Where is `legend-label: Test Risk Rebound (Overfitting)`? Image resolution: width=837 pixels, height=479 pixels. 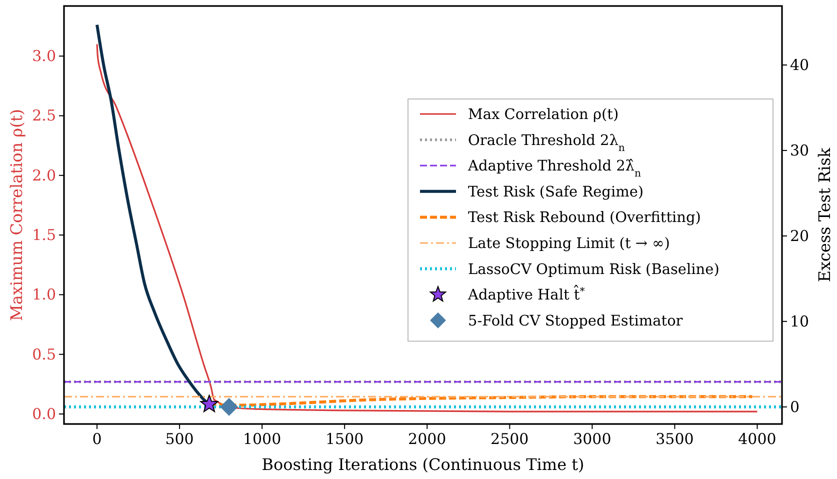 legend-label: Test Risk Rebound (Overfitting) is located at coordinates (584, 218).